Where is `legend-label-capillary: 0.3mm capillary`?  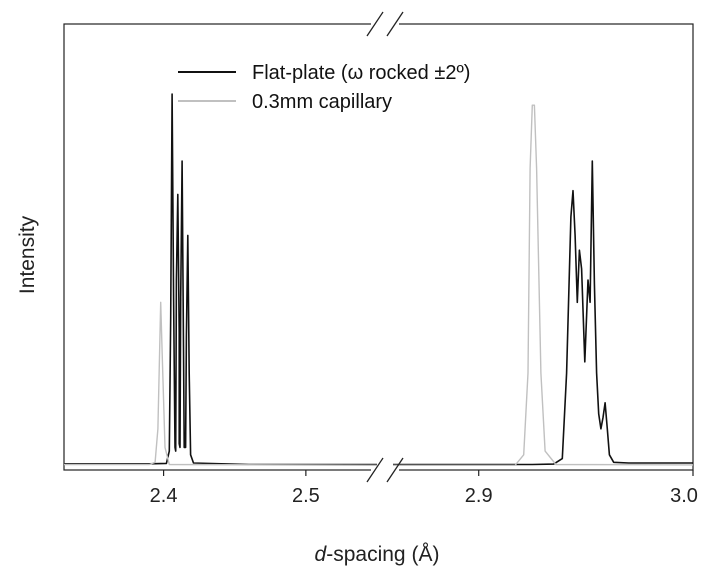 legend-label-capillary: 0.3mm capillary is located at coordinates (322, 102).